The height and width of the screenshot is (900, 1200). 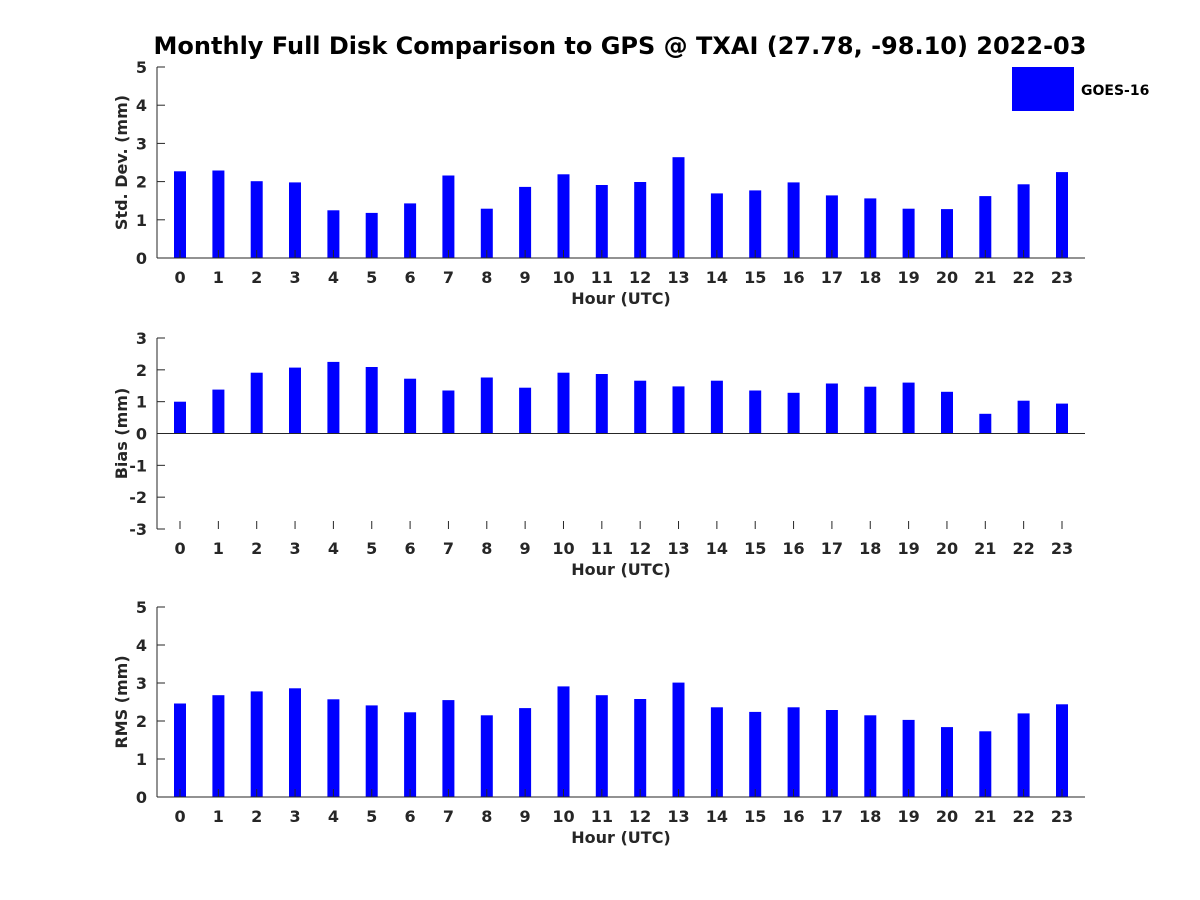 I want to click on y-axis-label: Std. Dev. (mm), so click(x=121, y=162).